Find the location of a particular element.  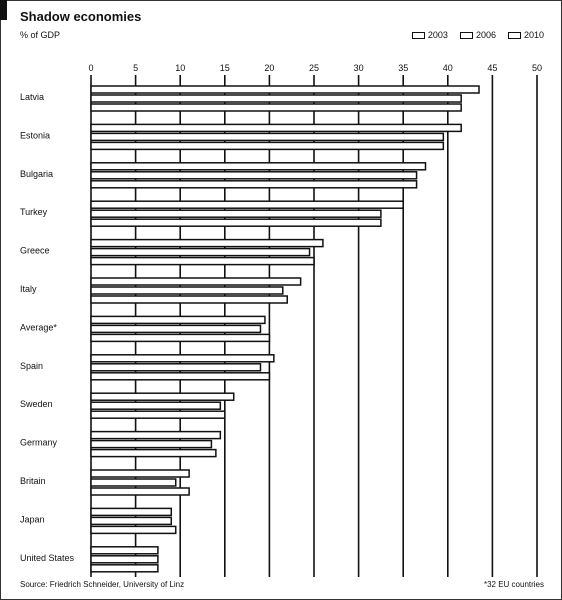

category-label-1: Estonia is located at coordinates (35, 135).